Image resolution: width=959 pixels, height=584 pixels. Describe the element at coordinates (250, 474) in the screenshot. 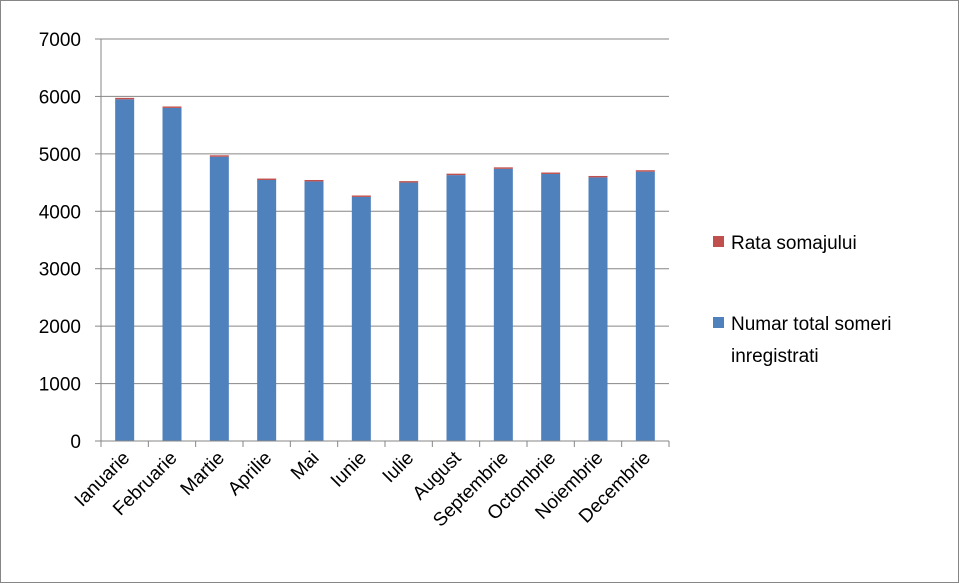

I see `x-tick-label-aprilie: Aprilie` at that location.